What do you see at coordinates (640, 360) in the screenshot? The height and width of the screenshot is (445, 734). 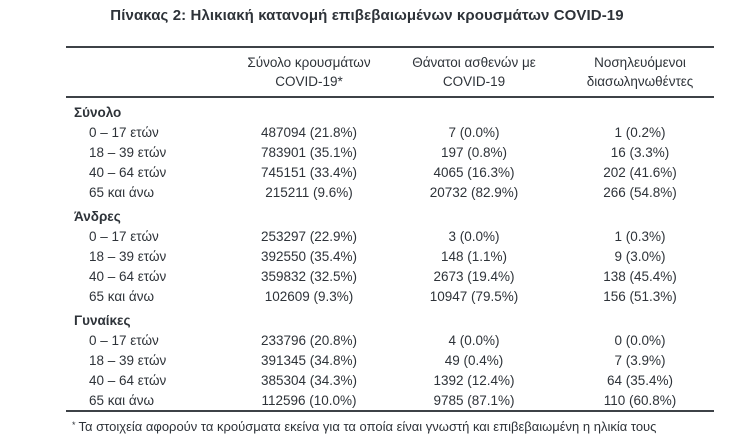 I see `intubated-value: 7 (3.9%)` at bounding box center [640, 360].